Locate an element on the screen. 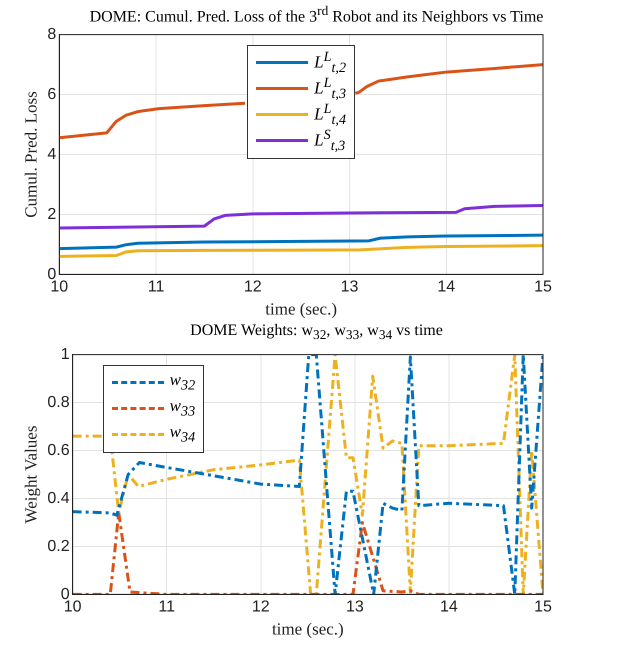  y-tick-label: 0.2 is located at coordinates (58, 546).